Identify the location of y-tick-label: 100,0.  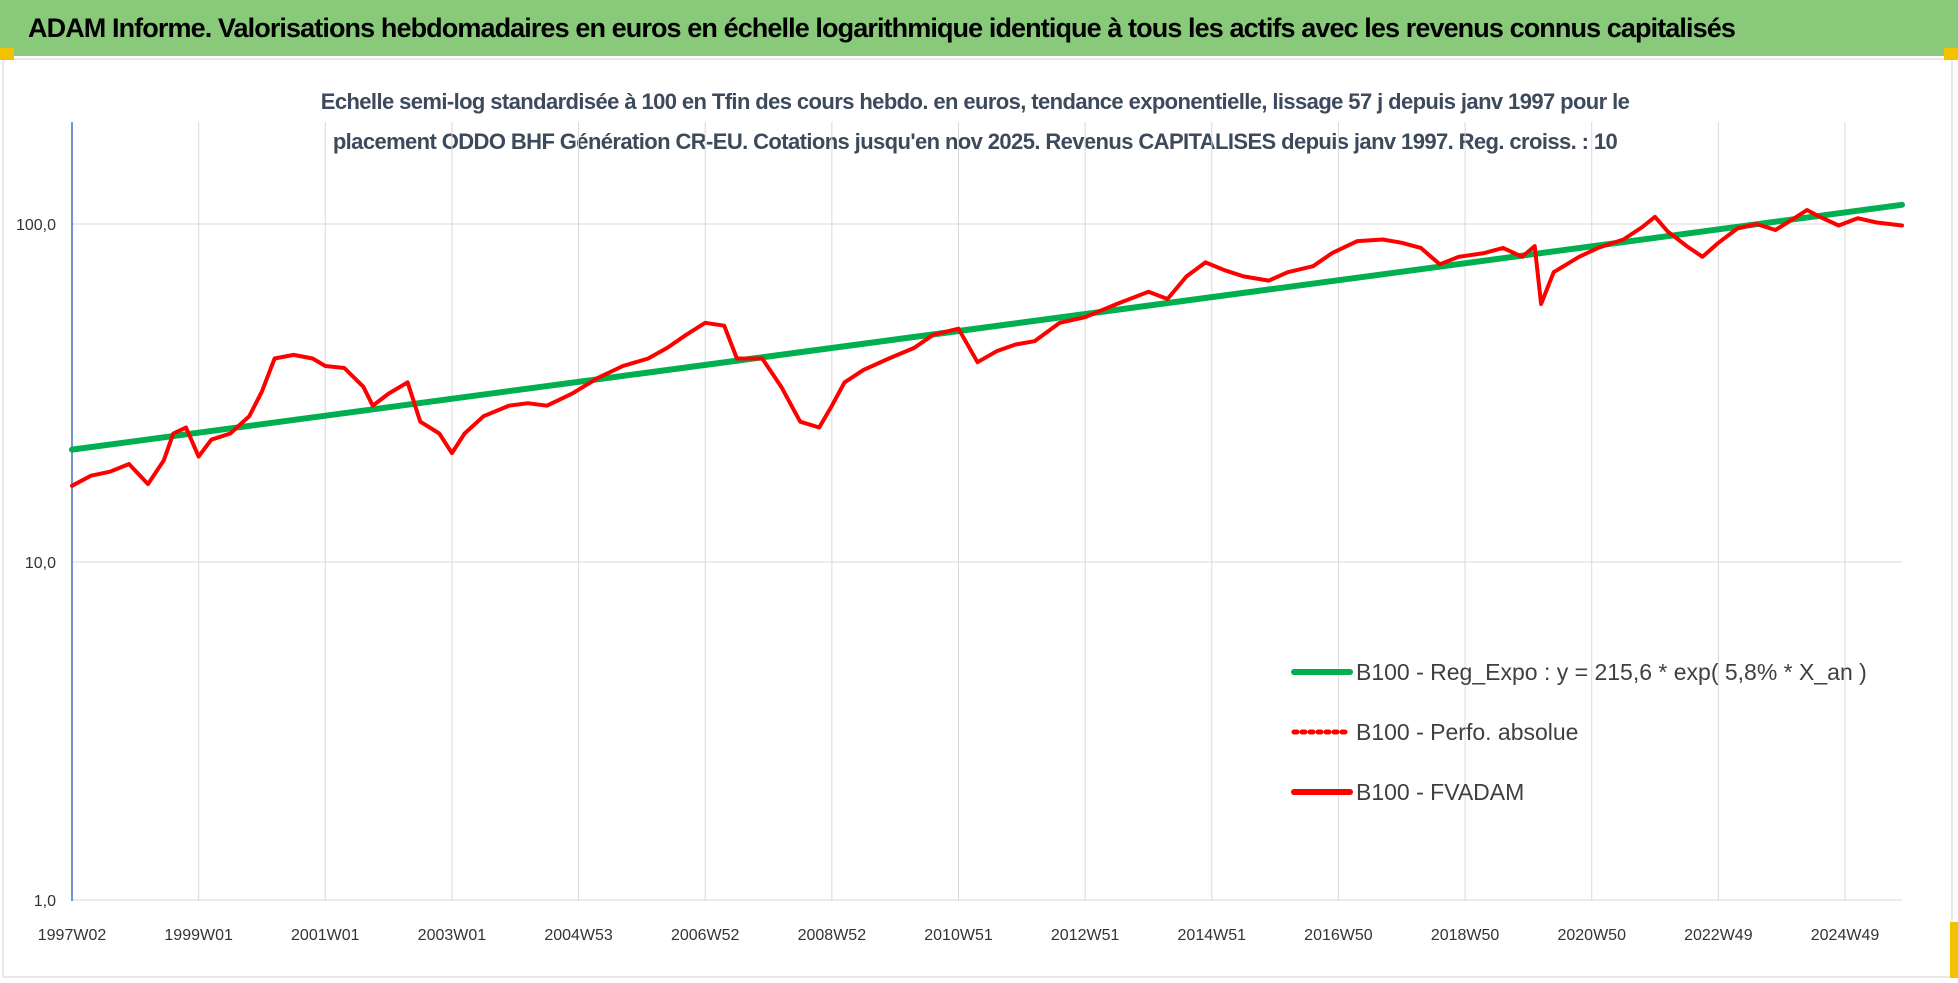
(36, 225).